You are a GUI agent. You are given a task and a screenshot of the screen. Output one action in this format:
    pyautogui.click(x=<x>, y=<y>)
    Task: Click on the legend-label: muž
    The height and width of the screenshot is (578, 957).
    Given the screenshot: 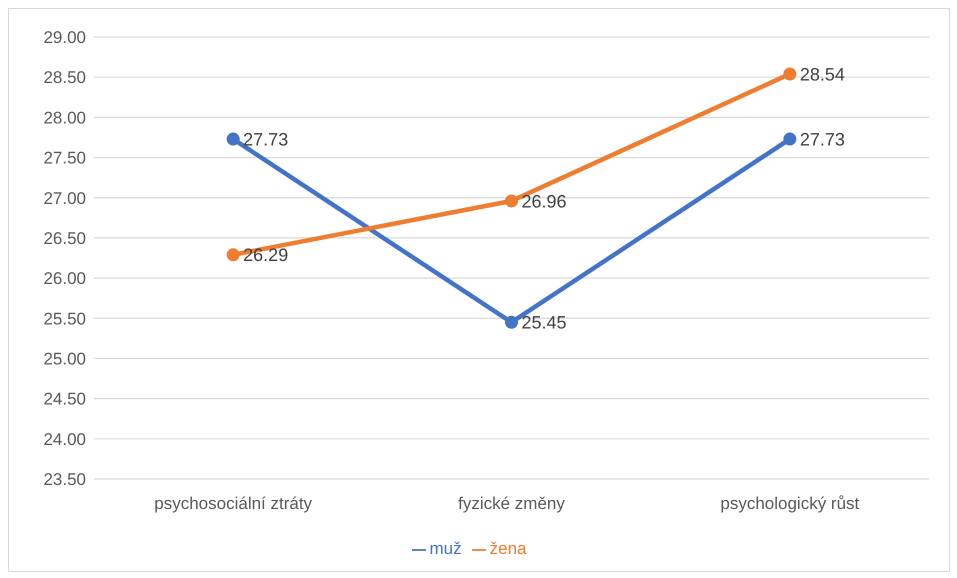 What is the action you would take?
    pyautogui.click(x=446, y=548)
    